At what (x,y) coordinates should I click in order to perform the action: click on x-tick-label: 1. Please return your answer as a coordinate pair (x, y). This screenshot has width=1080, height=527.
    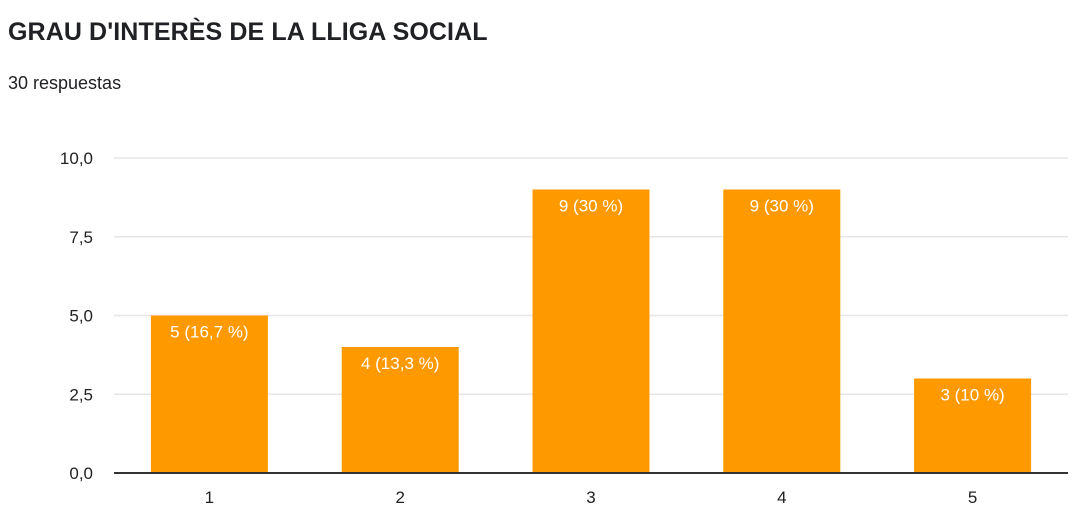
    Looking at the image, I should click on (209, 497).